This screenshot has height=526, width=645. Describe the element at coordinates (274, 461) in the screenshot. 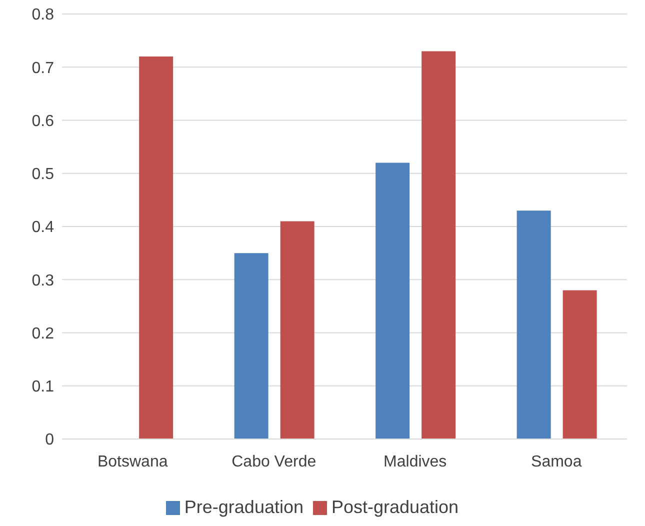

I see `x-tick-label: Cabo Verde` at that location.